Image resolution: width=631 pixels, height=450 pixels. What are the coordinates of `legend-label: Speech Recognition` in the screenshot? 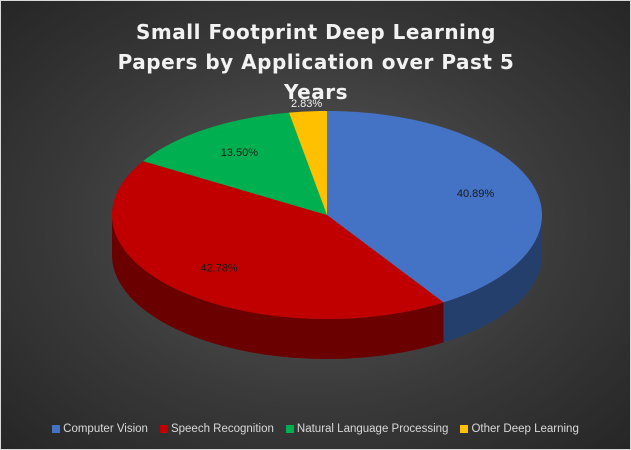 It's located at (222, 429).